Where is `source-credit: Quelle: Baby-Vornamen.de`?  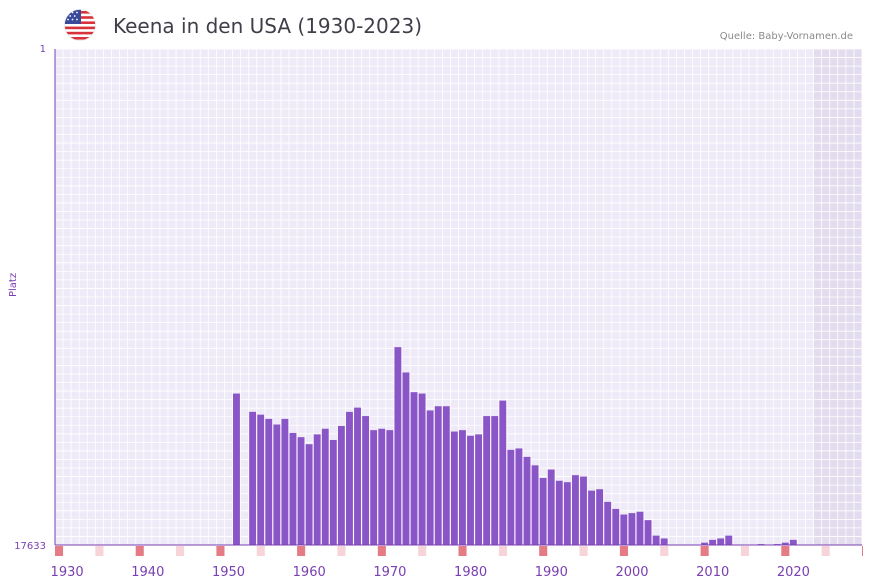 source-credit: Quelle: Baby-Vornamen.de is located at coordinates (786, 36).